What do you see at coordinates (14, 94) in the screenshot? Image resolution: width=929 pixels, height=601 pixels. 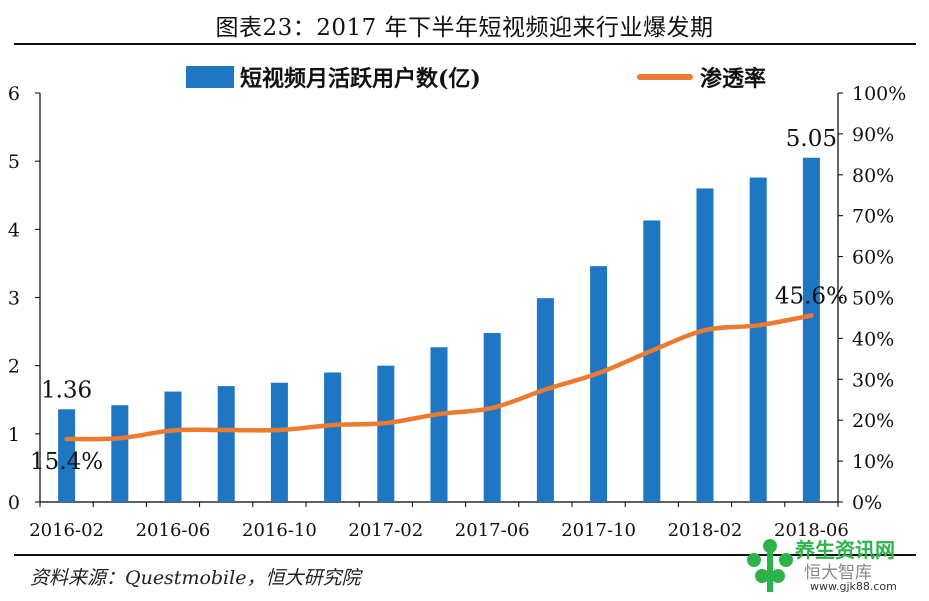 I see `y-left-tick-label: 6` at bounding box center [14, 94].